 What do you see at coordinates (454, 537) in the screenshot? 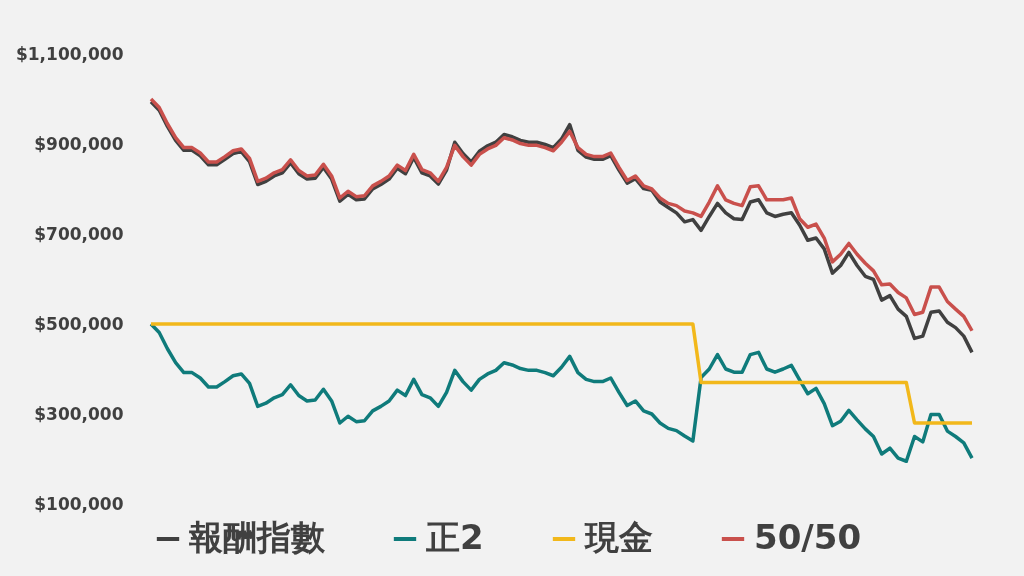
I see `legend-label: 正2` at bounding box center [454, 537].